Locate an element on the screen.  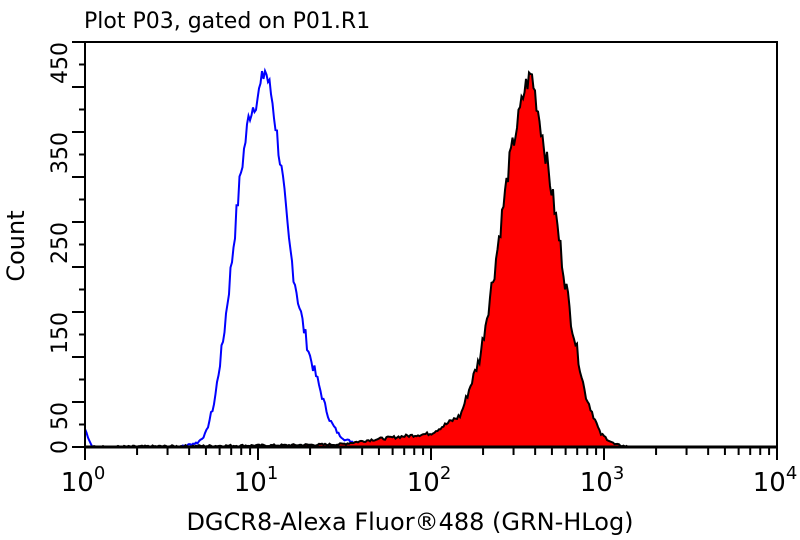
y-tick-label: 250 is located at coordinates (60, 243).